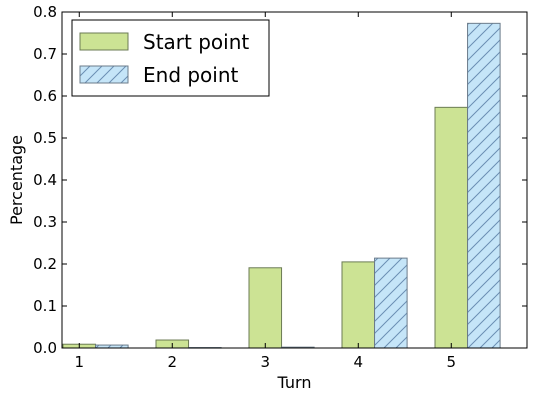 The height and width of the screenshot is (401, 540). Describe the element at coordinates (45, 348) in the screenshot. I see `y-tick-label: 0.0` at that location.